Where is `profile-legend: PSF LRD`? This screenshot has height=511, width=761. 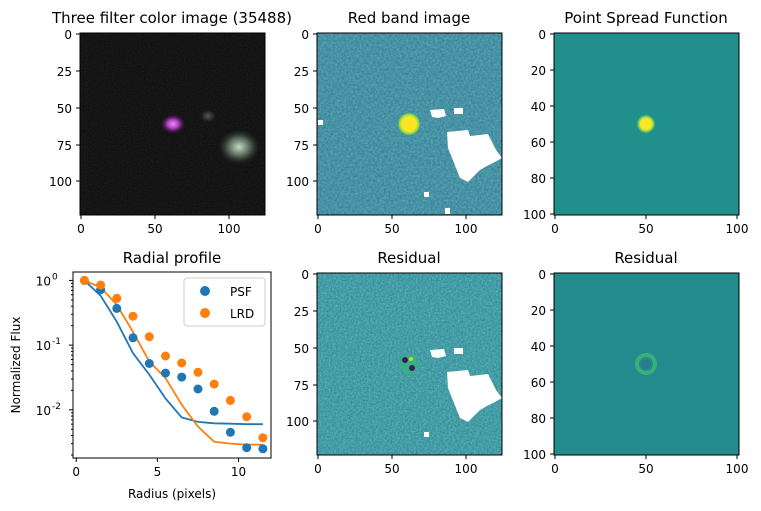
profile-legend: PSF LRD is located at coordinates (224, 302).